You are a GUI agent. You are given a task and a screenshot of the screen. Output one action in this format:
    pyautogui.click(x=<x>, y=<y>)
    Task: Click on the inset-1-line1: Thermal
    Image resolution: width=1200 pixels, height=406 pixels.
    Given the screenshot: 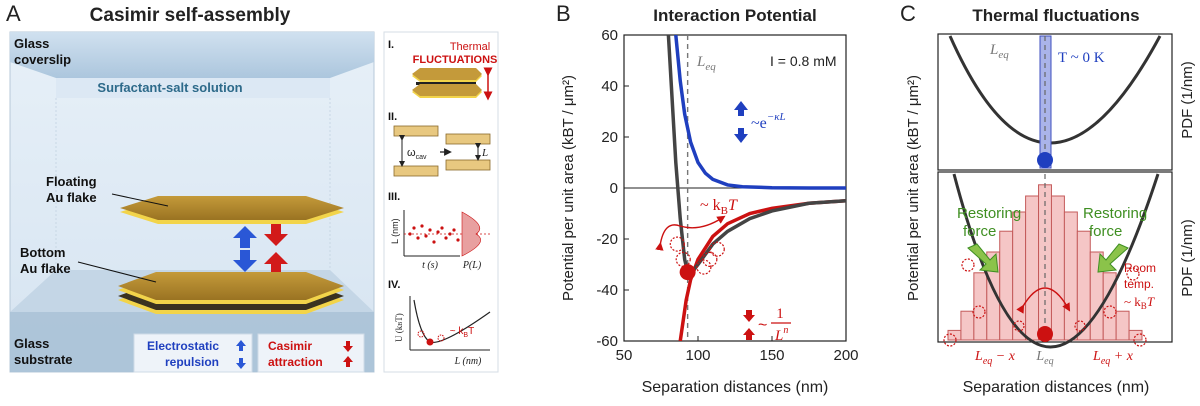 What is the action you would take?
    pyautogui.click(x=470, y=47)
    